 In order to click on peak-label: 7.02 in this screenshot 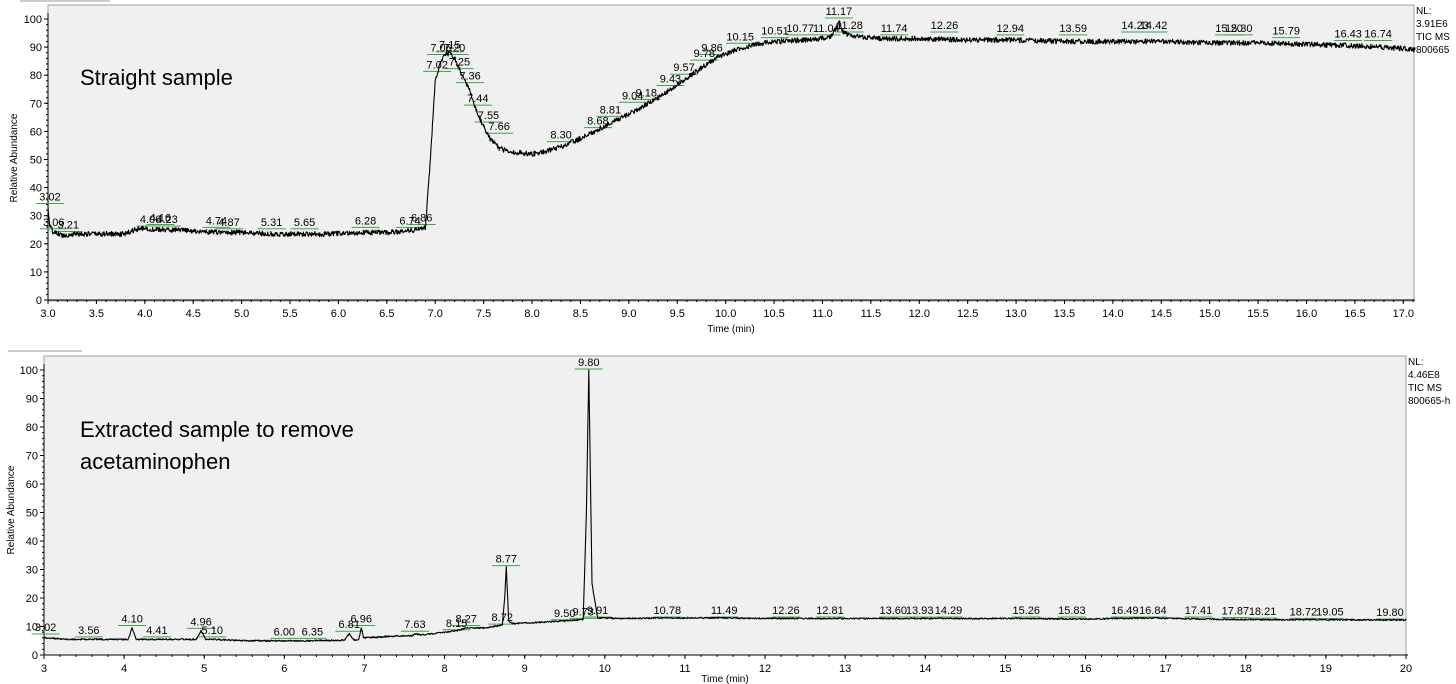, I will do `click(436, 65)`.